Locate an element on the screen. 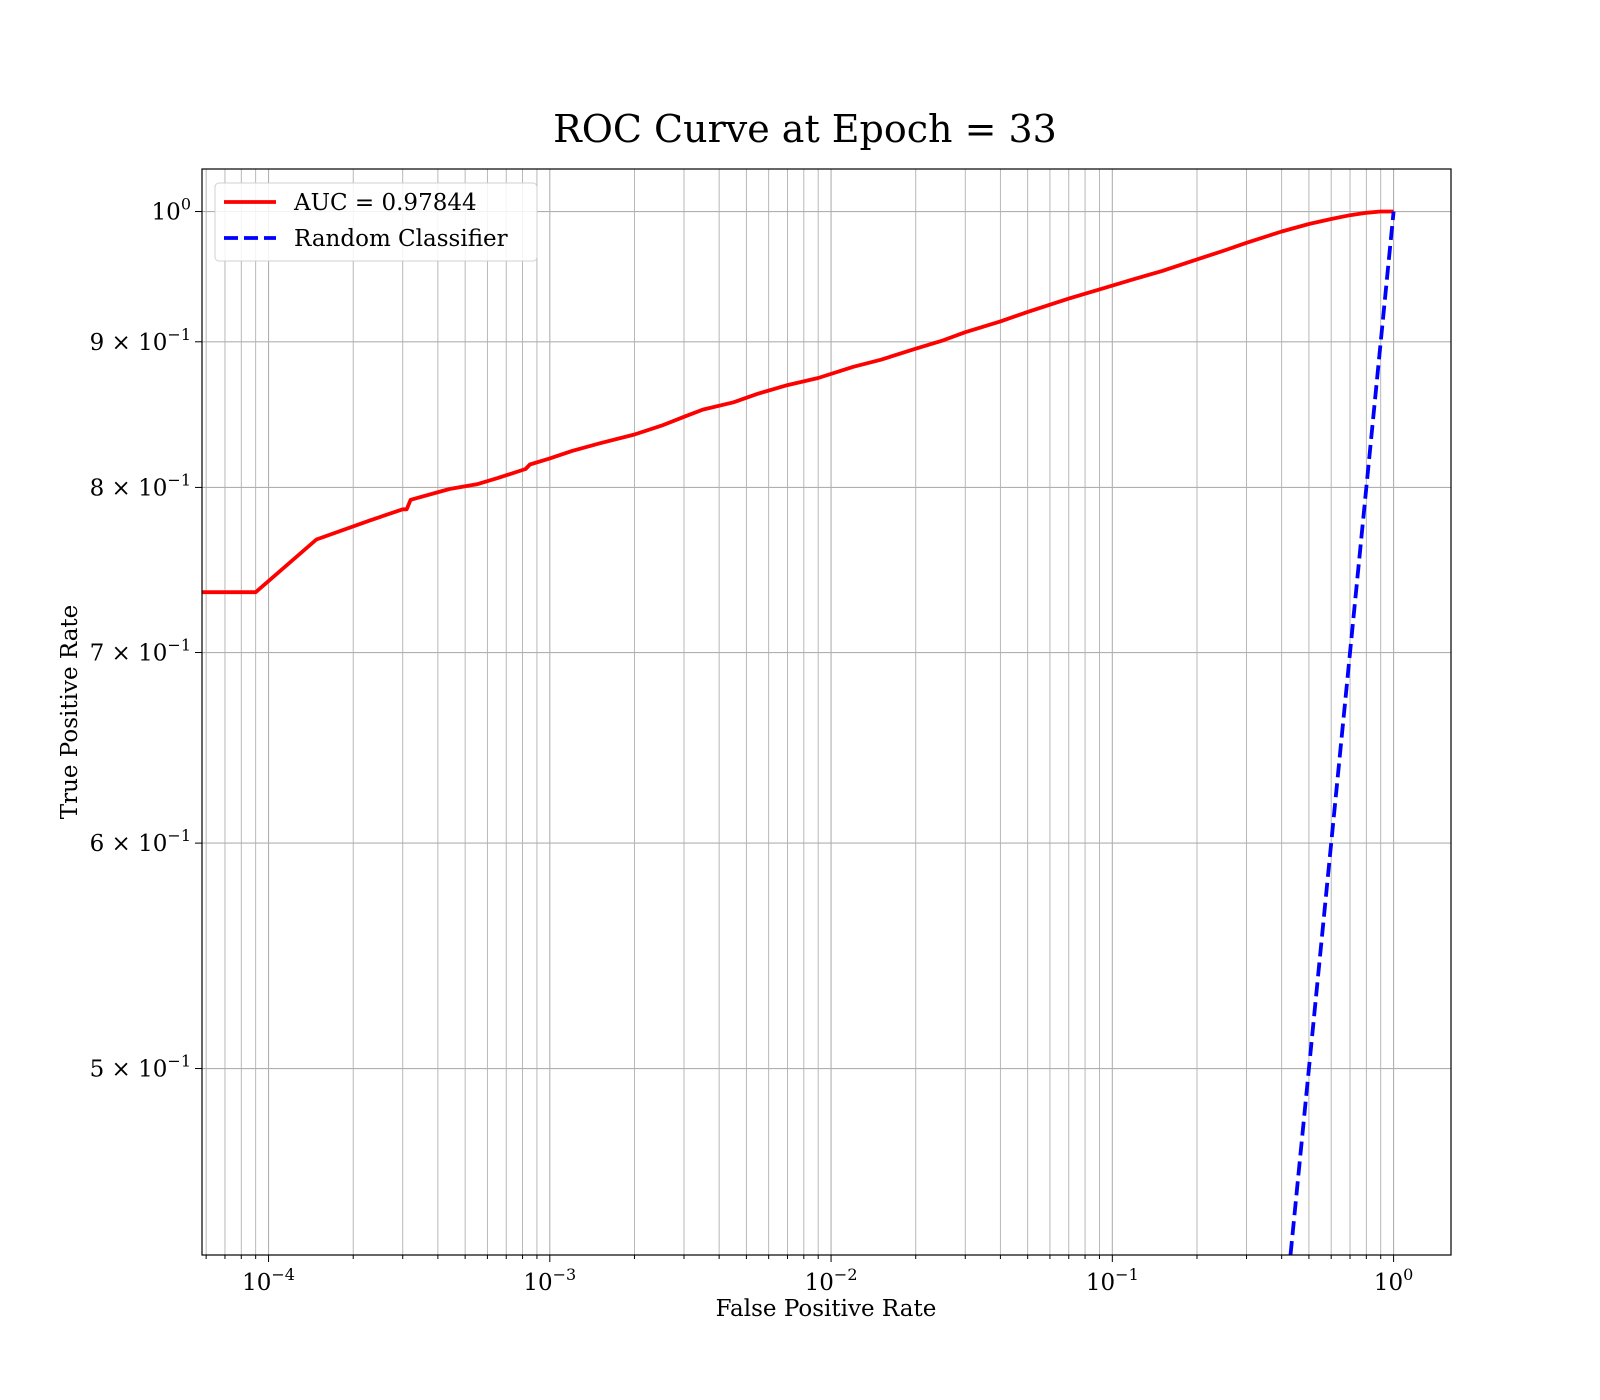 The width and height of the screenshot is (1600, 1400). x-tick-label-exponent: −4 is located at coordinates (283, 1274).